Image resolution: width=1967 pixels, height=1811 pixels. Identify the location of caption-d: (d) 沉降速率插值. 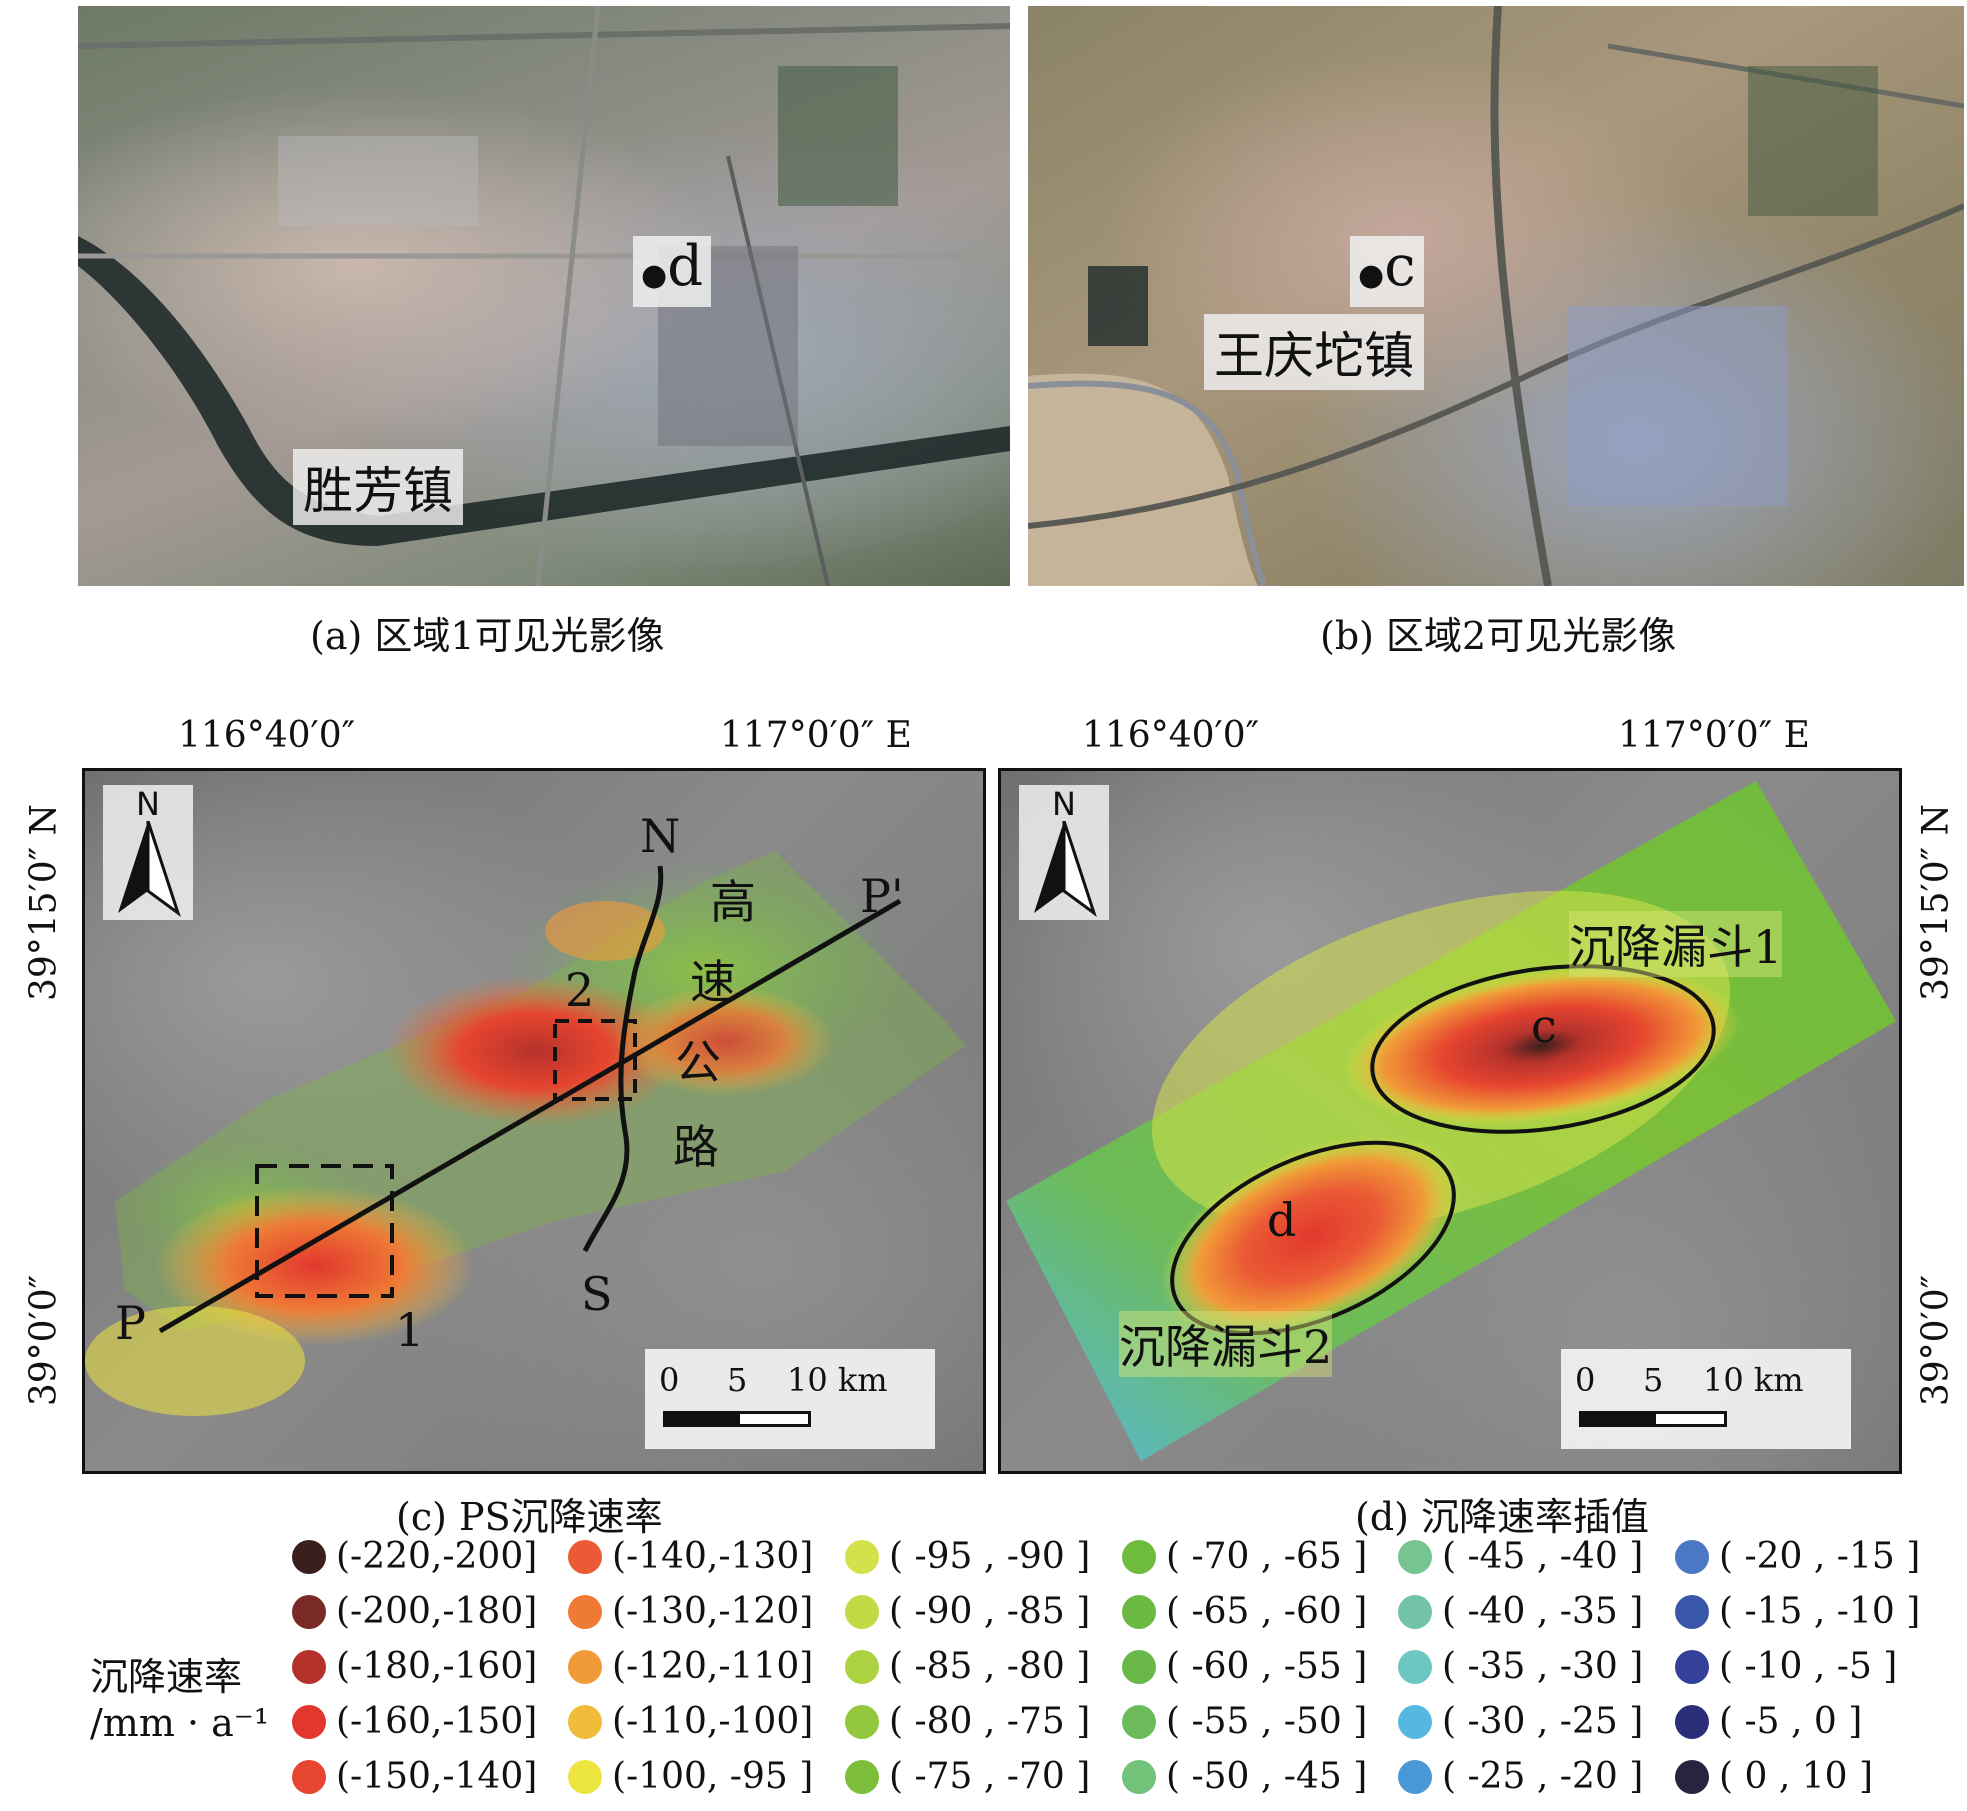
(1502, 1517).